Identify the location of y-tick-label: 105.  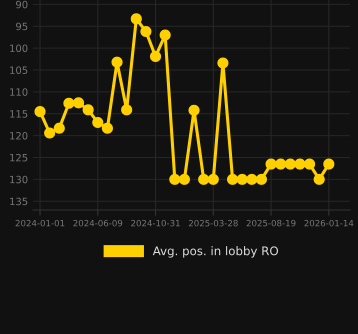
(19, 70).